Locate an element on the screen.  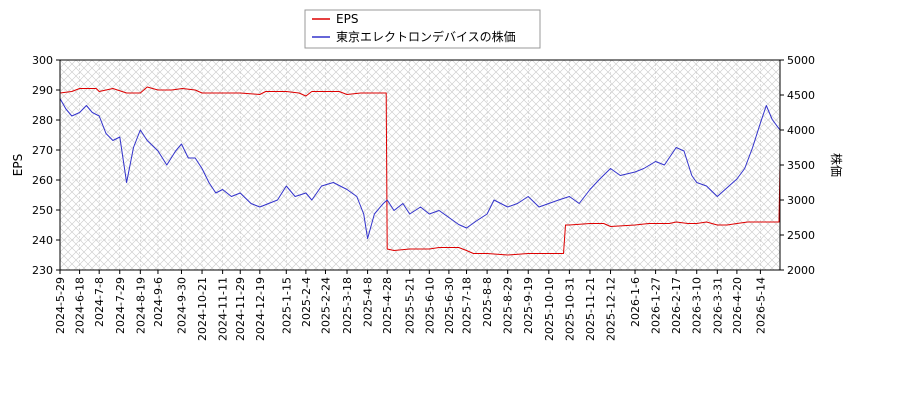
x-tick-label: 2025-5-21 is located at coordinates (410, 305).